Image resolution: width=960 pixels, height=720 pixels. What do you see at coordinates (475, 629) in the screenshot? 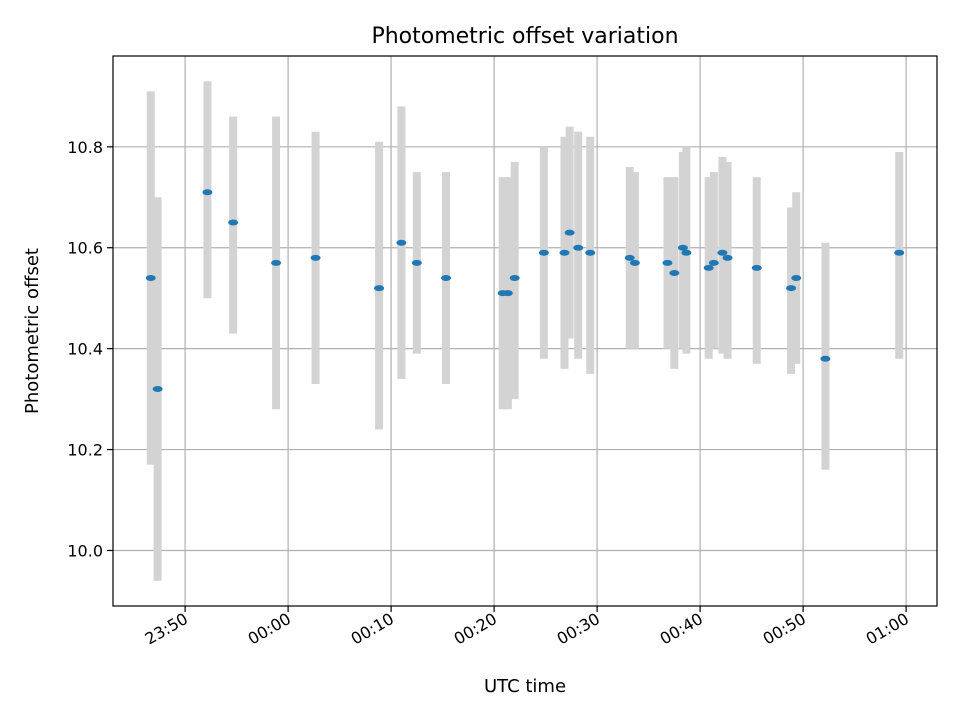
I see `x-tick-label: 00:20` at bounding box center [475, 629].